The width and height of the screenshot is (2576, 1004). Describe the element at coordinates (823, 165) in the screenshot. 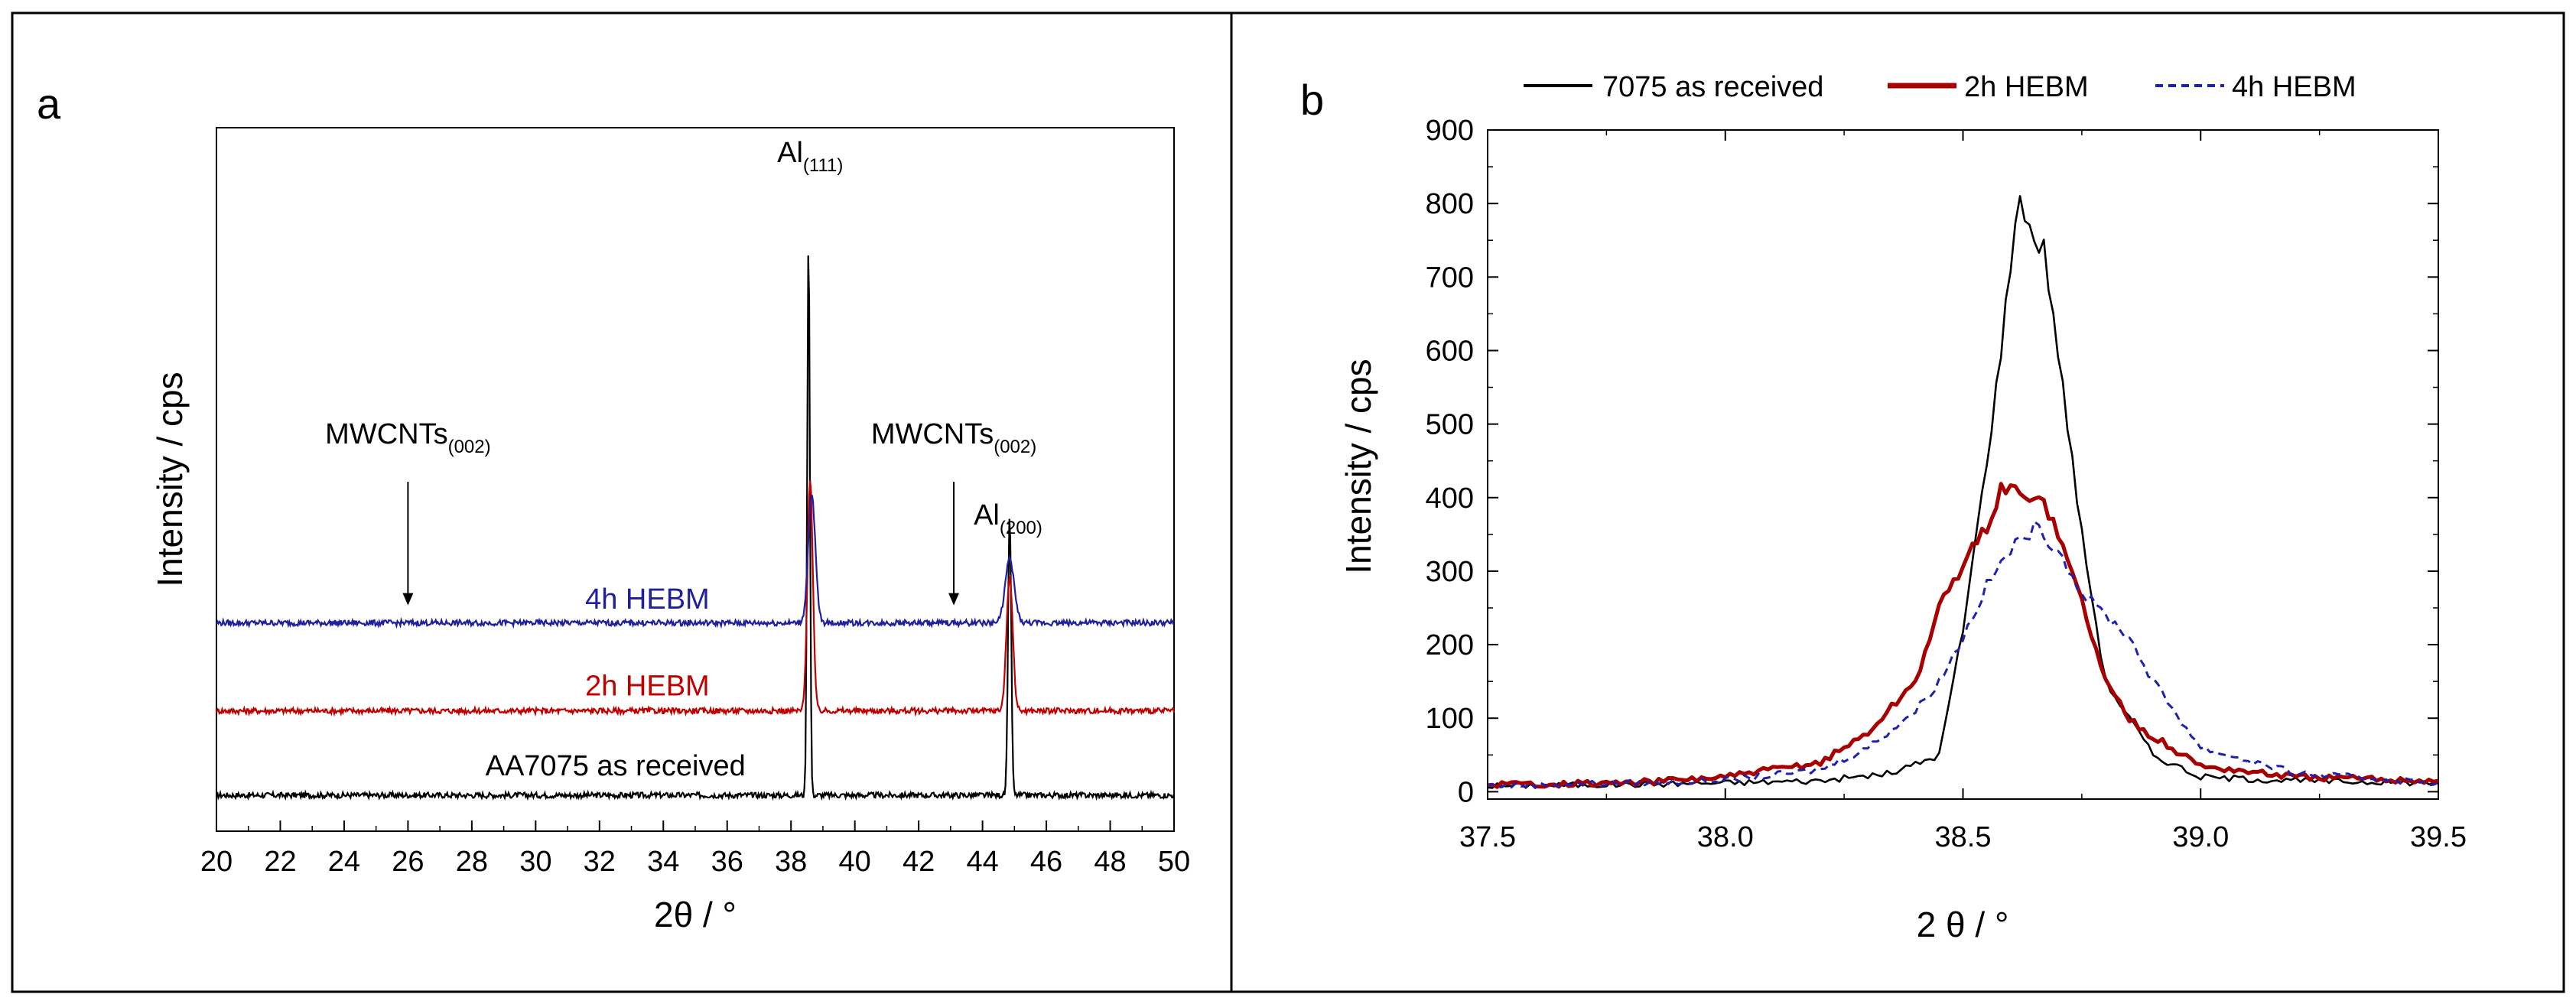

I see `annotation-sub: (111)` at that location.